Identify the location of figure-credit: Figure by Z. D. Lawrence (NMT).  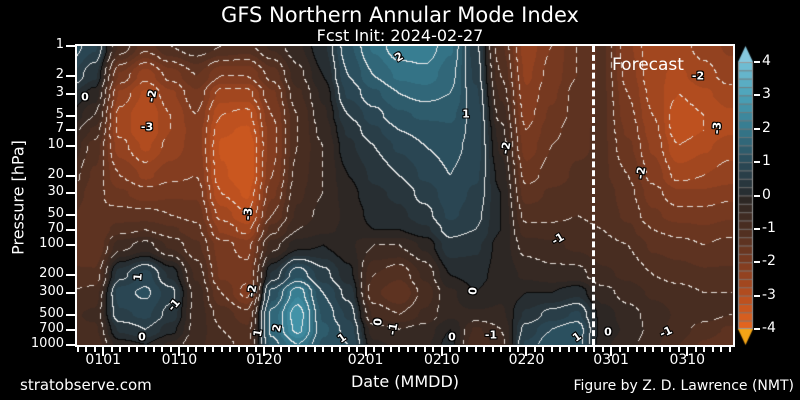
(683, 386).